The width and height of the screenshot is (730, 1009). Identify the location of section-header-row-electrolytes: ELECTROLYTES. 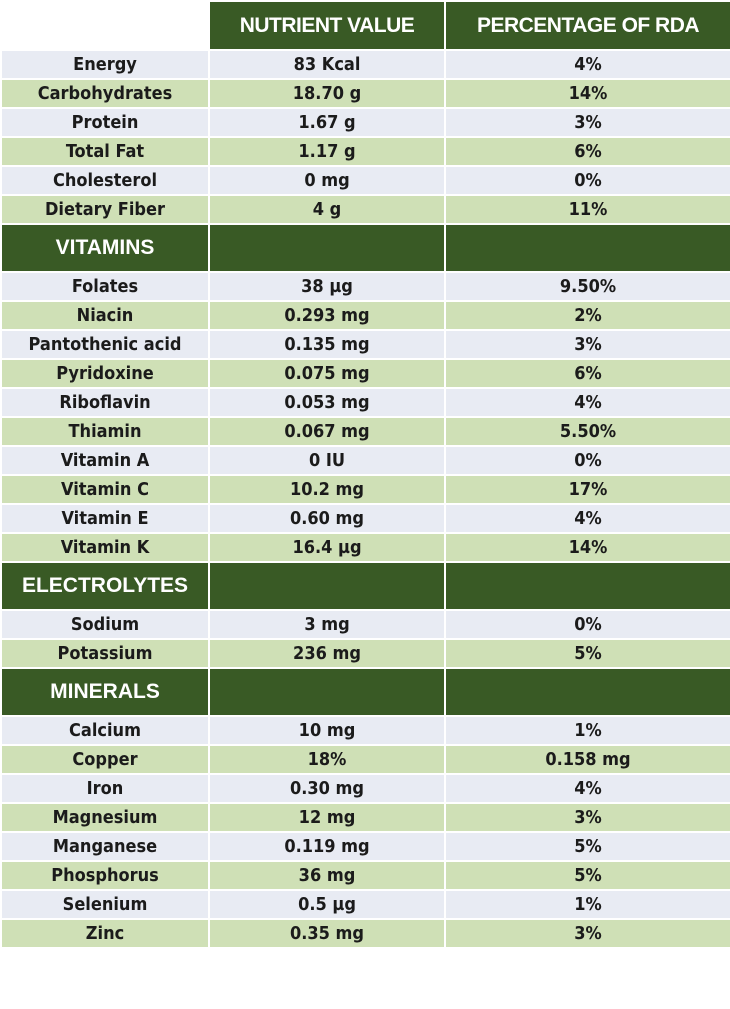
(365, 586).